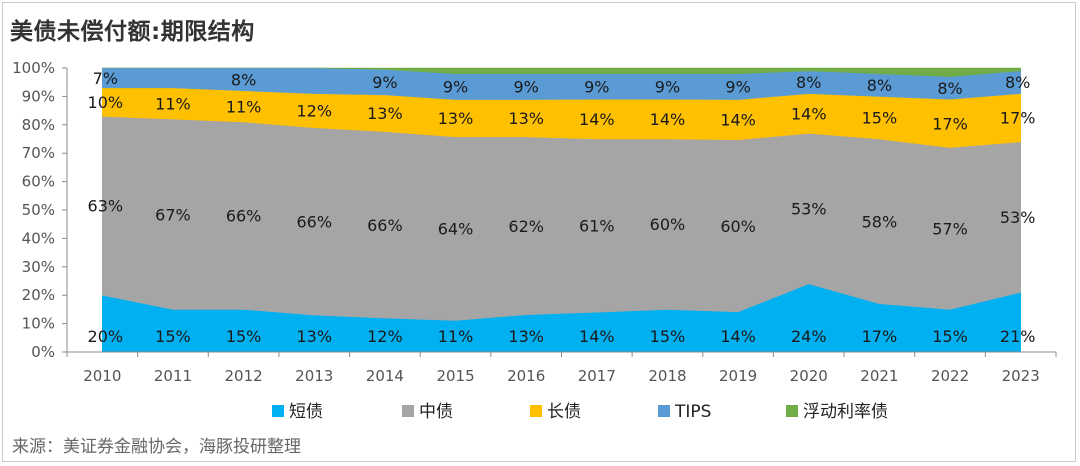 This screenshot has height=466, width=1080. What do you see at coordinates (879, 376) in the screenshot?
I see `x-tick-label: 2021` at bounding box center [879, 376].